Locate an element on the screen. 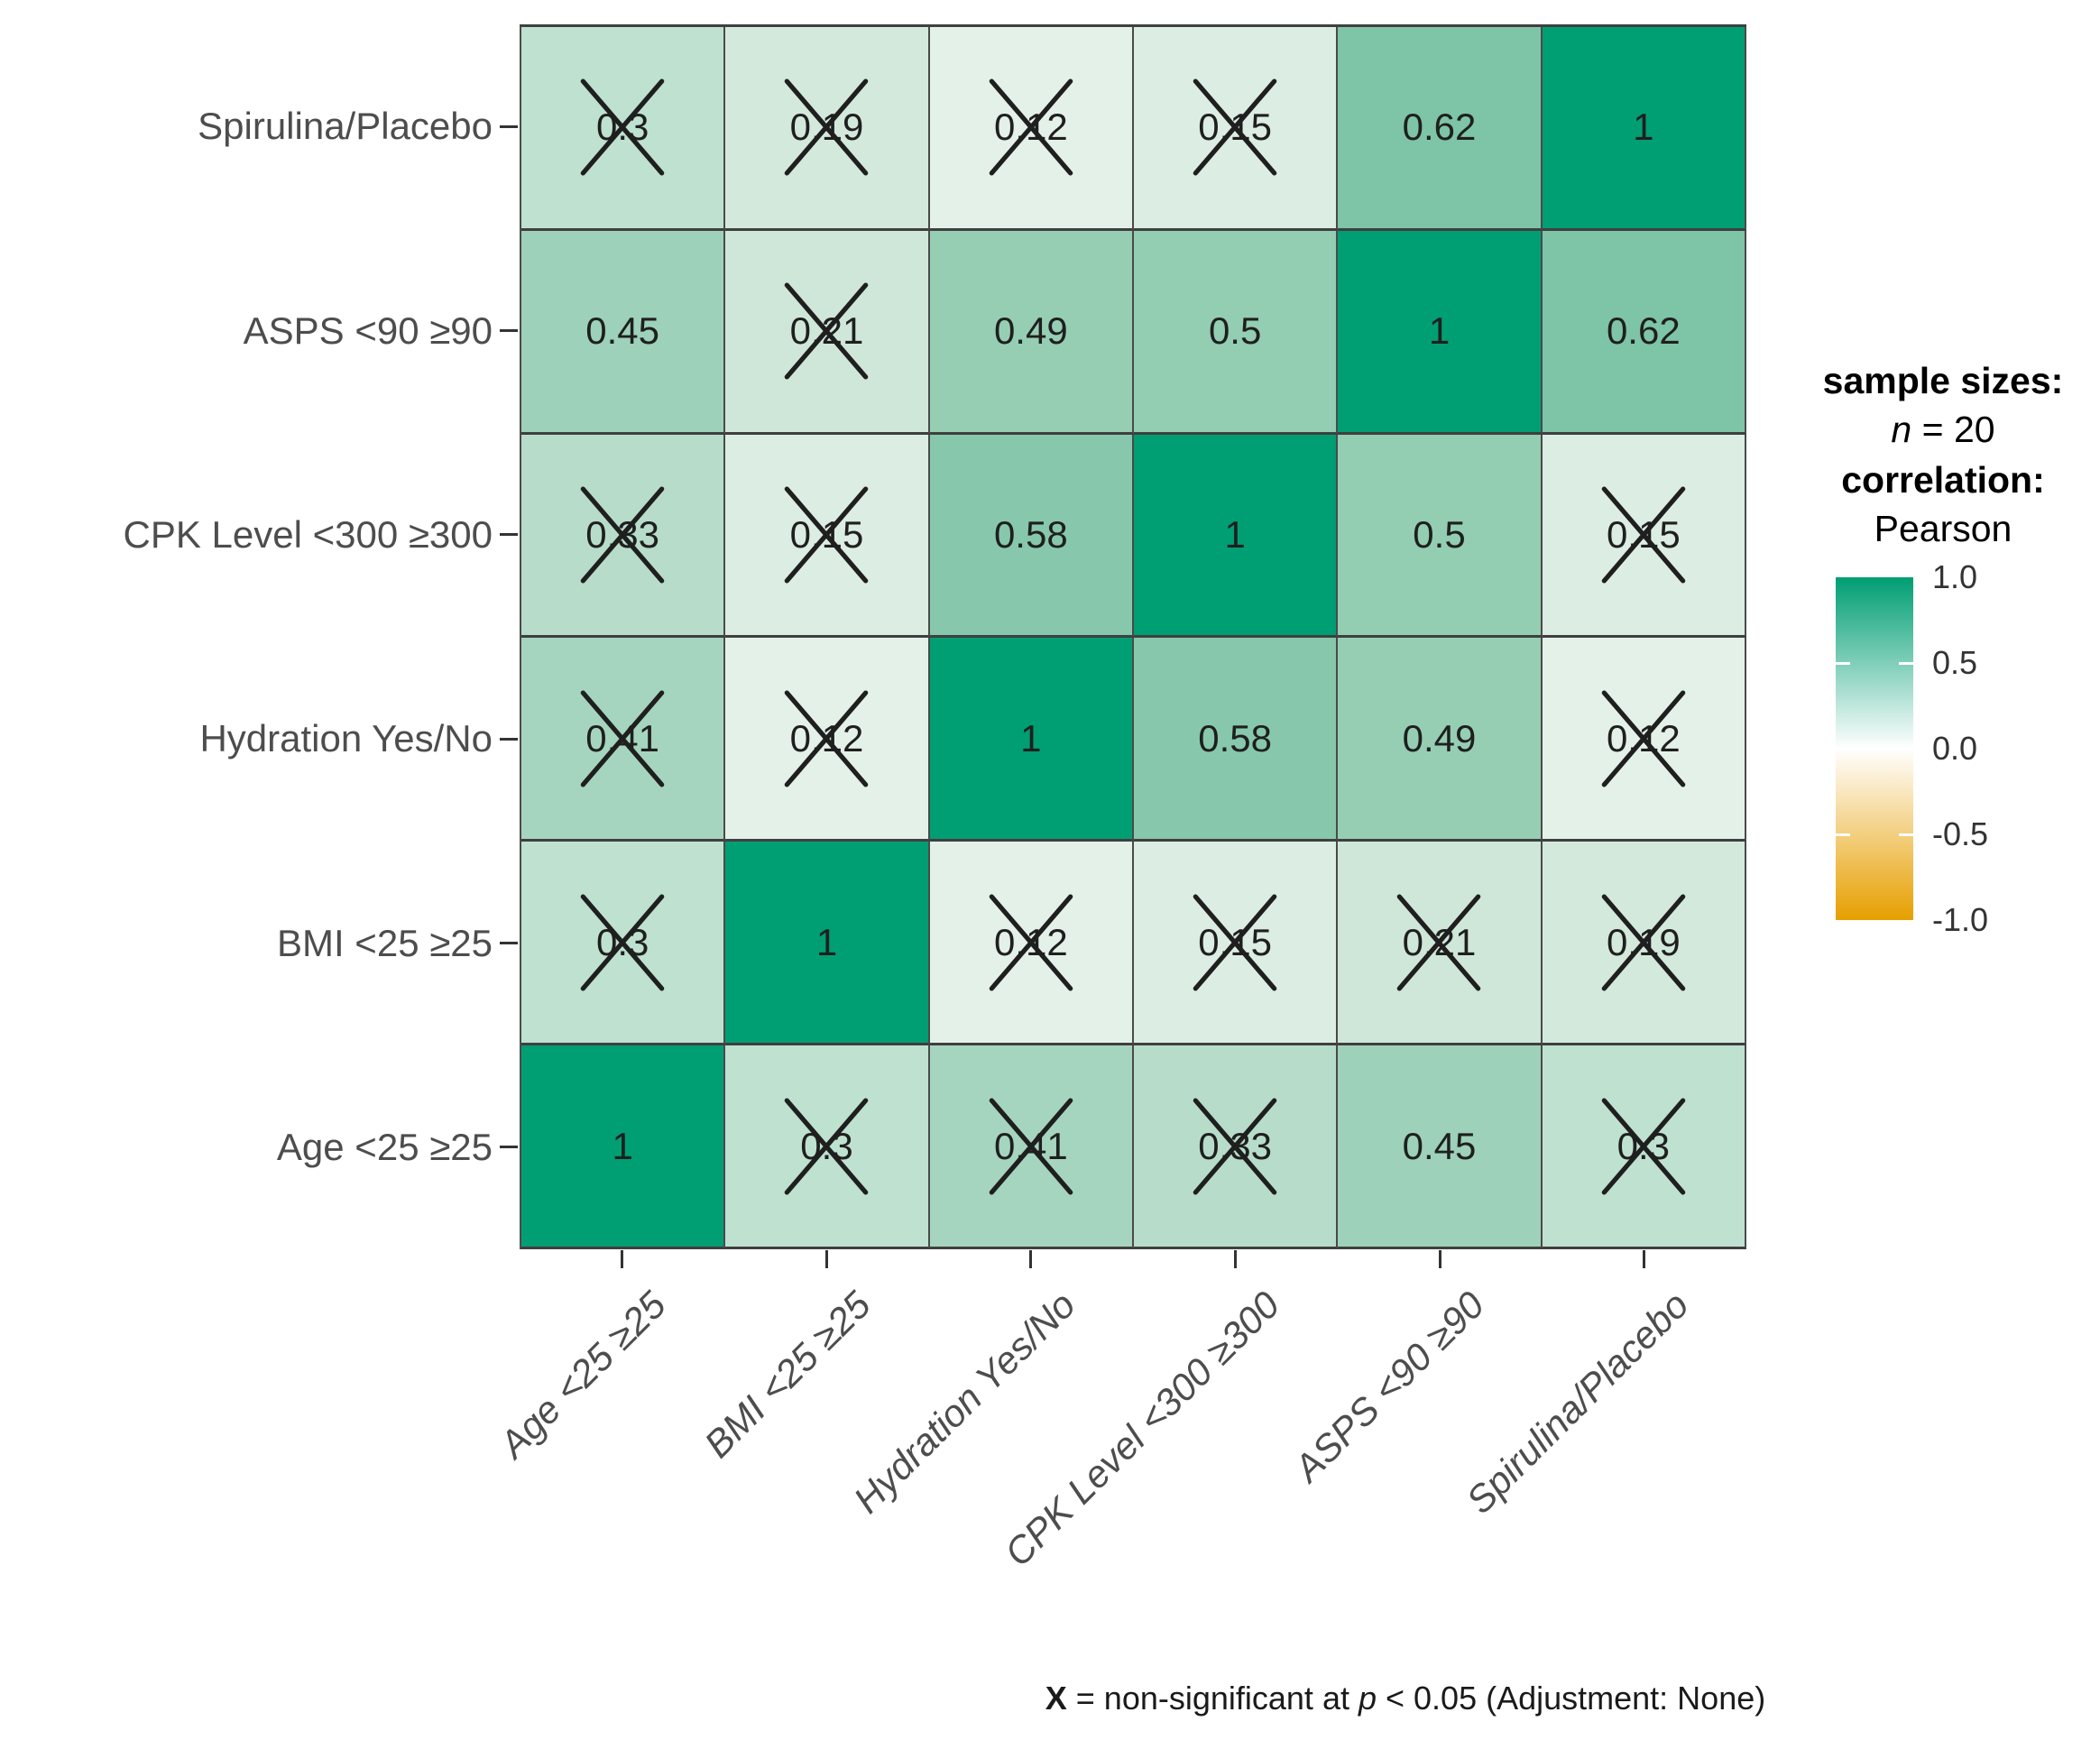 Image resolution: width=2100 pixels, height=1749 pixels. x-axis-label: Age <25 ≥25 is located at coordinates (583, 1374).